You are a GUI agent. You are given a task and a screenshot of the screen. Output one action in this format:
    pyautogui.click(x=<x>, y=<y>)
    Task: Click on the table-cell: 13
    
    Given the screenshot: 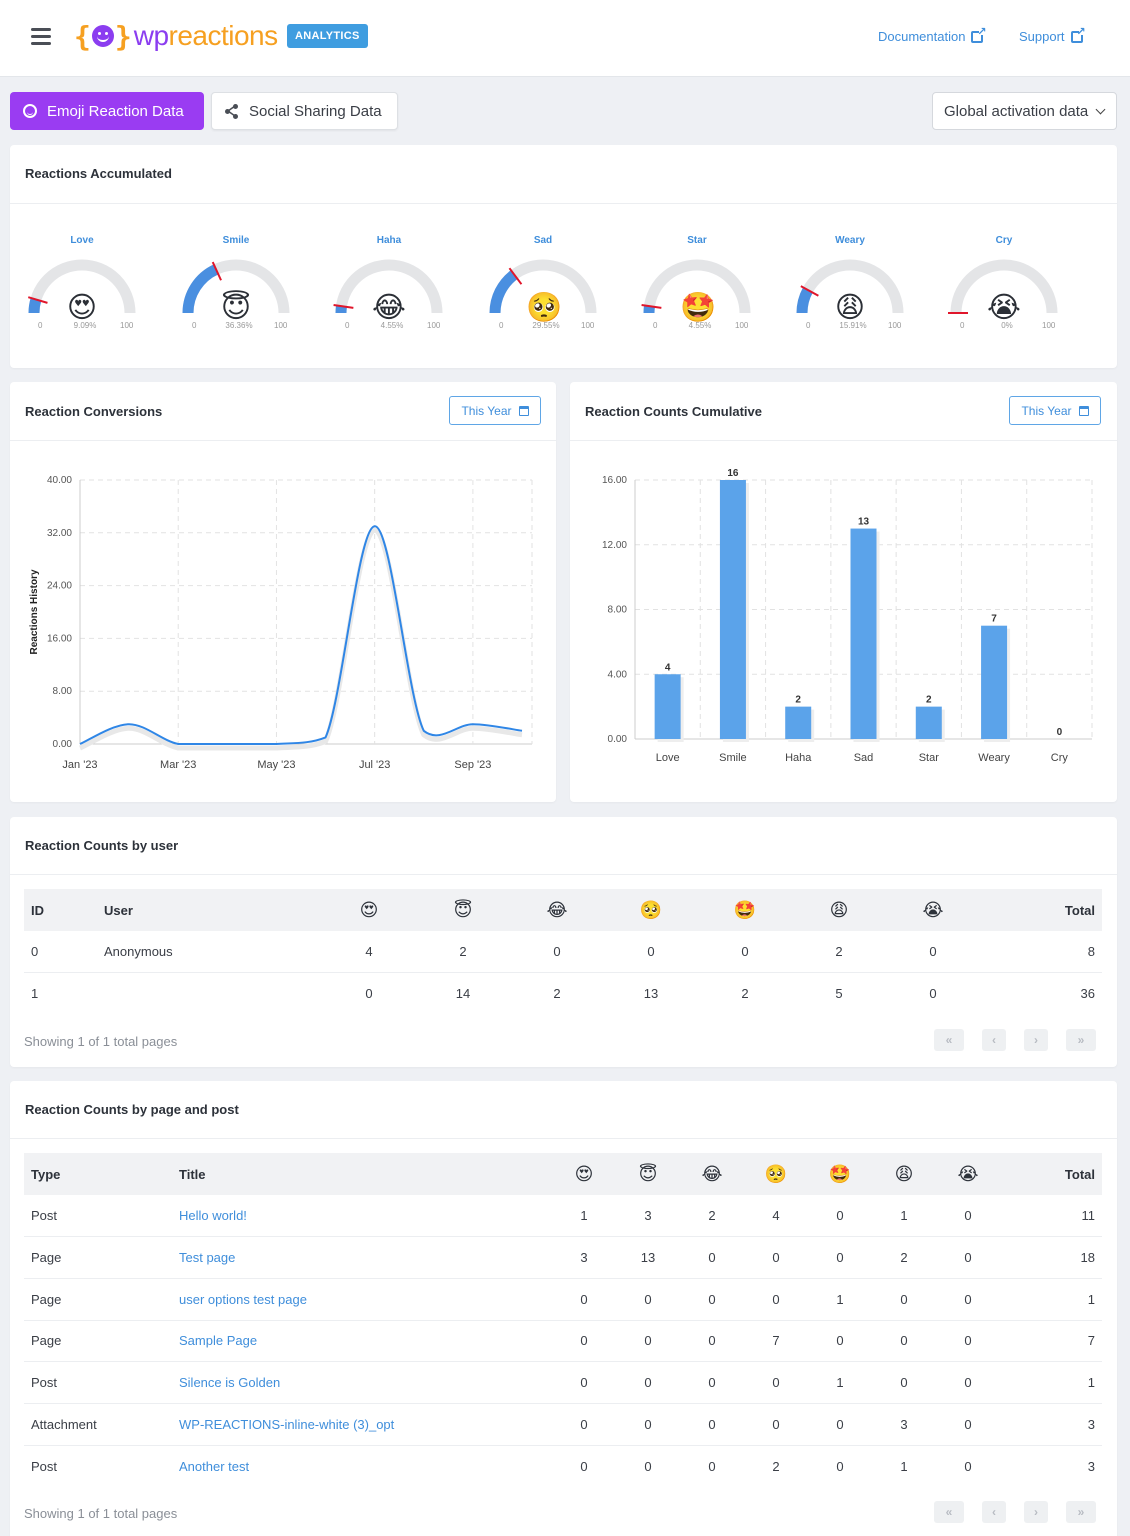 What is the action you would take?
    pyautogui.click(x=648, y=1257)
    